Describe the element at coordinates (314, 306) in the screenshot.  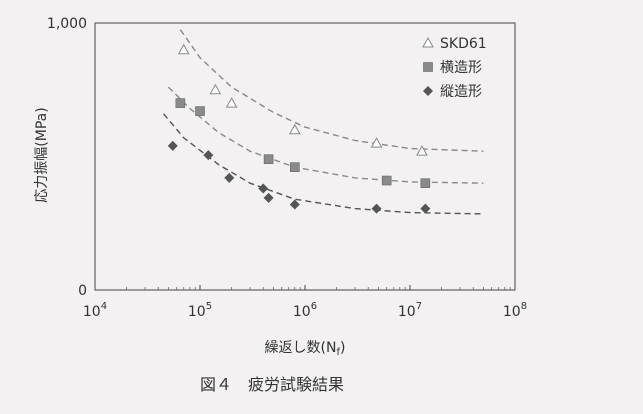
I see `x-tick-label-exponent: 6` at that location.